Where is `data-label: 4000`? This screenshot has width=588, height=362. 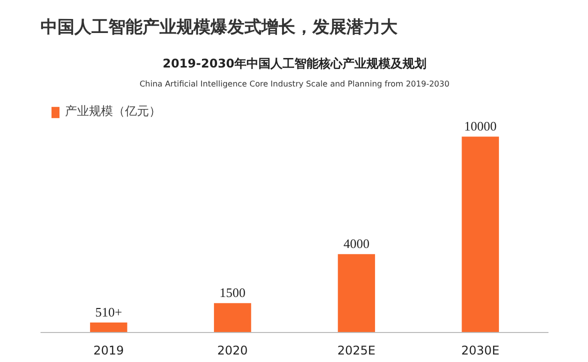 data-label: 4000 is located at coordinates (356, 244).